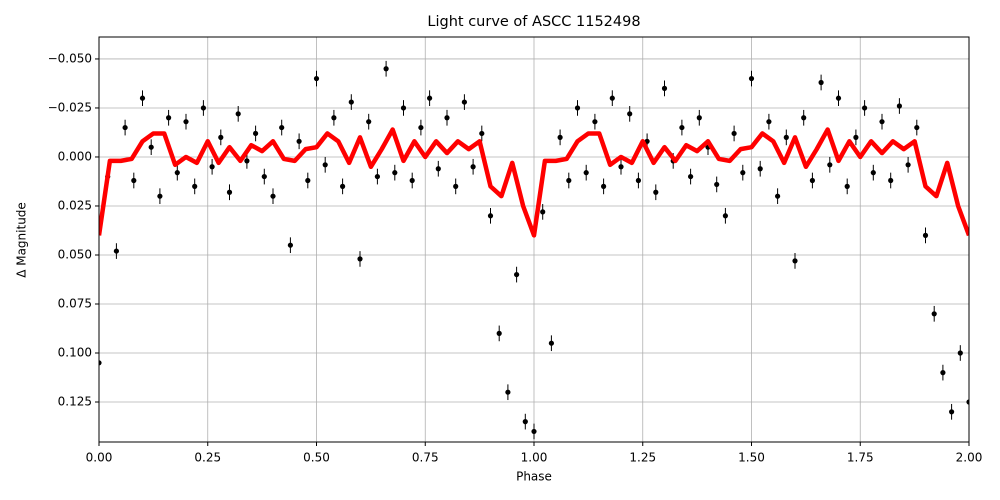 This screenshot has height=500, width=1000. Describe the element at coordinates (860, 458) in the screenshot. I see `x-tick-label: 1.75` at that location.